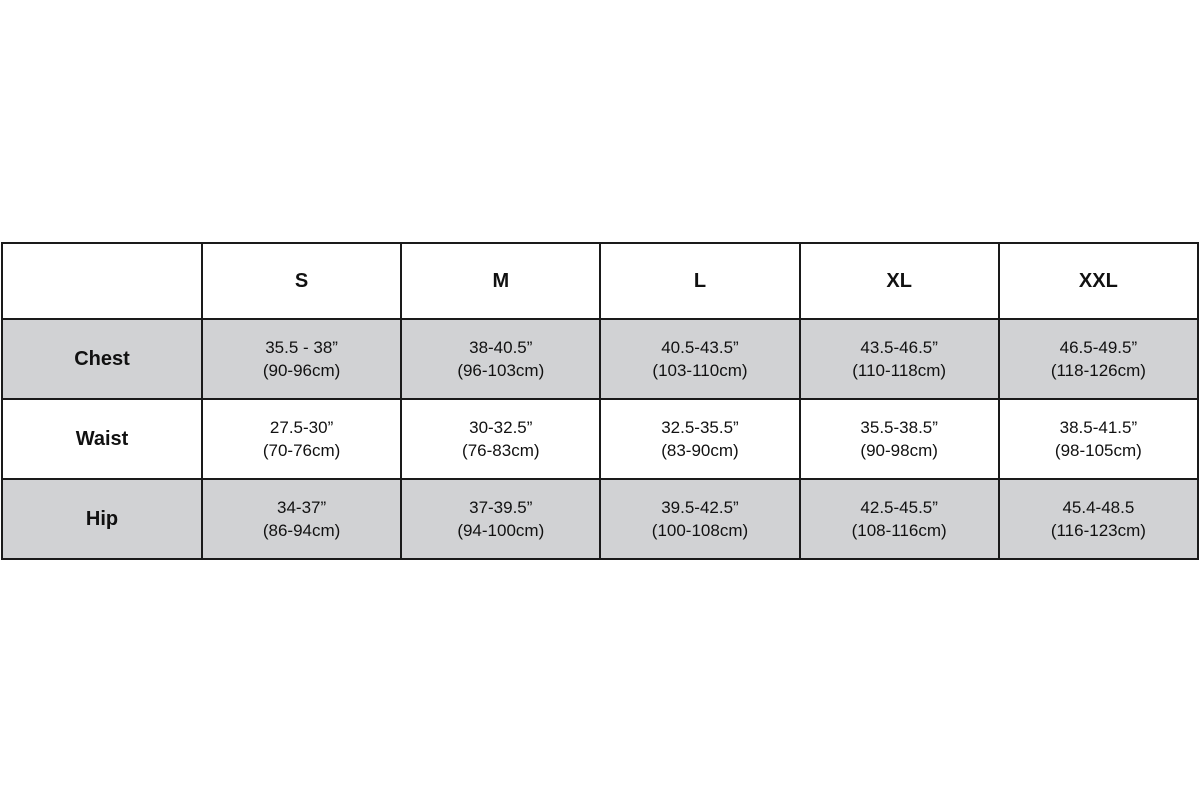  I want to click on size-header-s: S, so click(301, 281).